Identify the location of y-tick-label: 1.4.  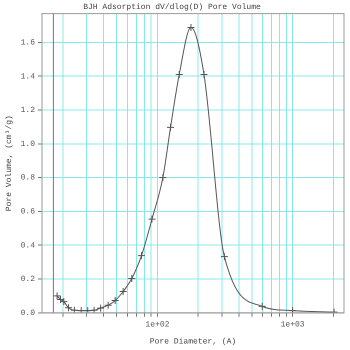
(28, 77).